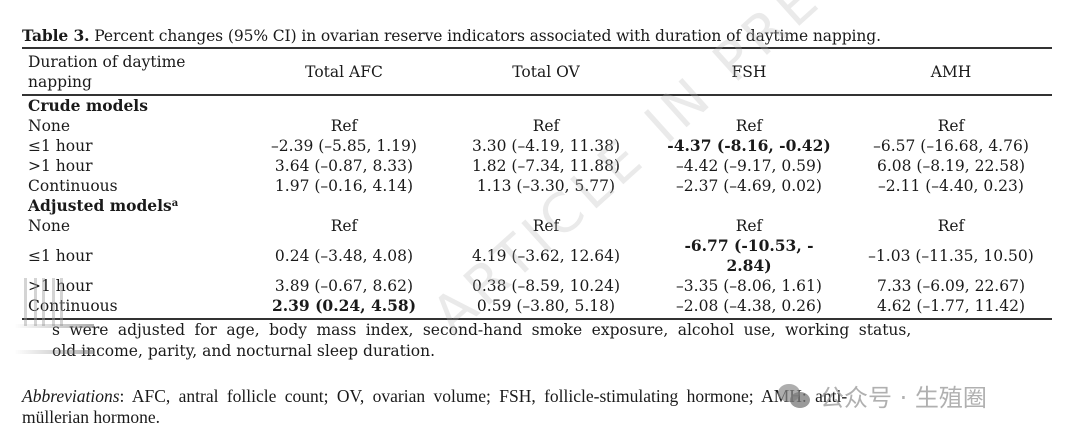 The width and height of the screenshot is (1080, 442). Describe the element at coordinates (546, 256) in the screenshot. I see `cell-ov: 4.19 (–3.62, 12.64)` at that location.